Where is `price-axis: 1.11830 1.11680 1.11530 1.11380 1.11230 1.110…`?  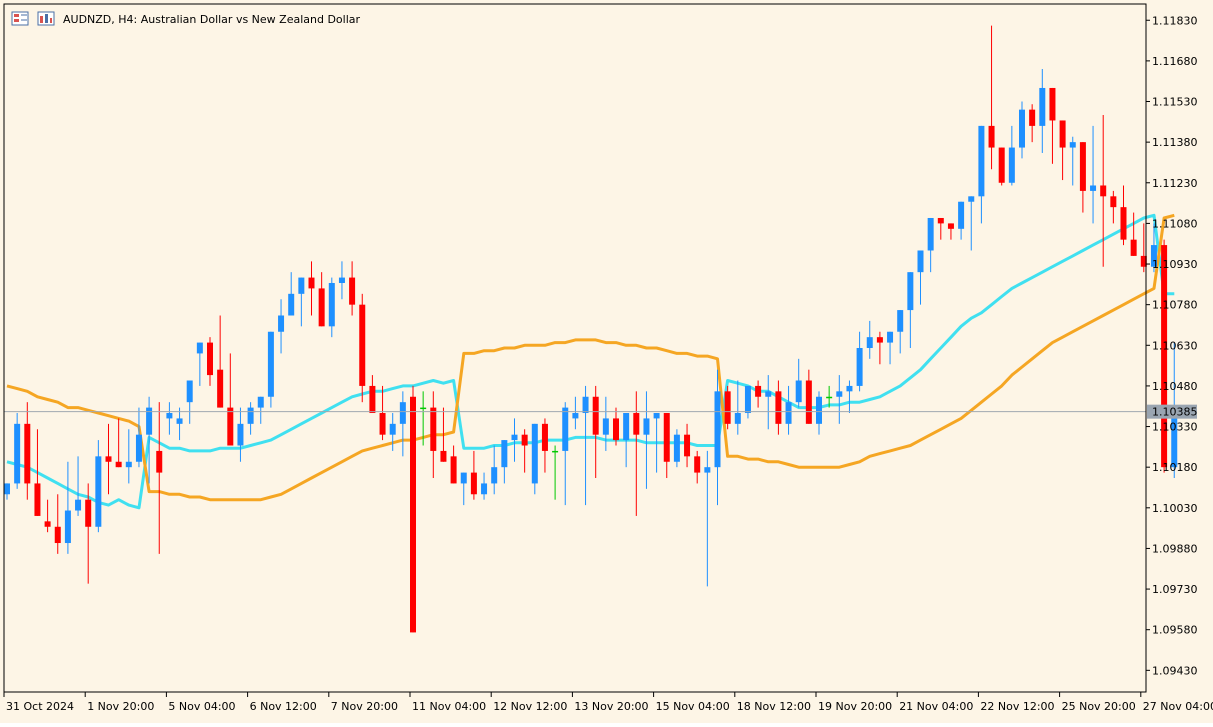
price-axis: 1.11830 1.11680 1.11530 1.11380 1.11230 1.110… is located at coordinates (1172, 345).